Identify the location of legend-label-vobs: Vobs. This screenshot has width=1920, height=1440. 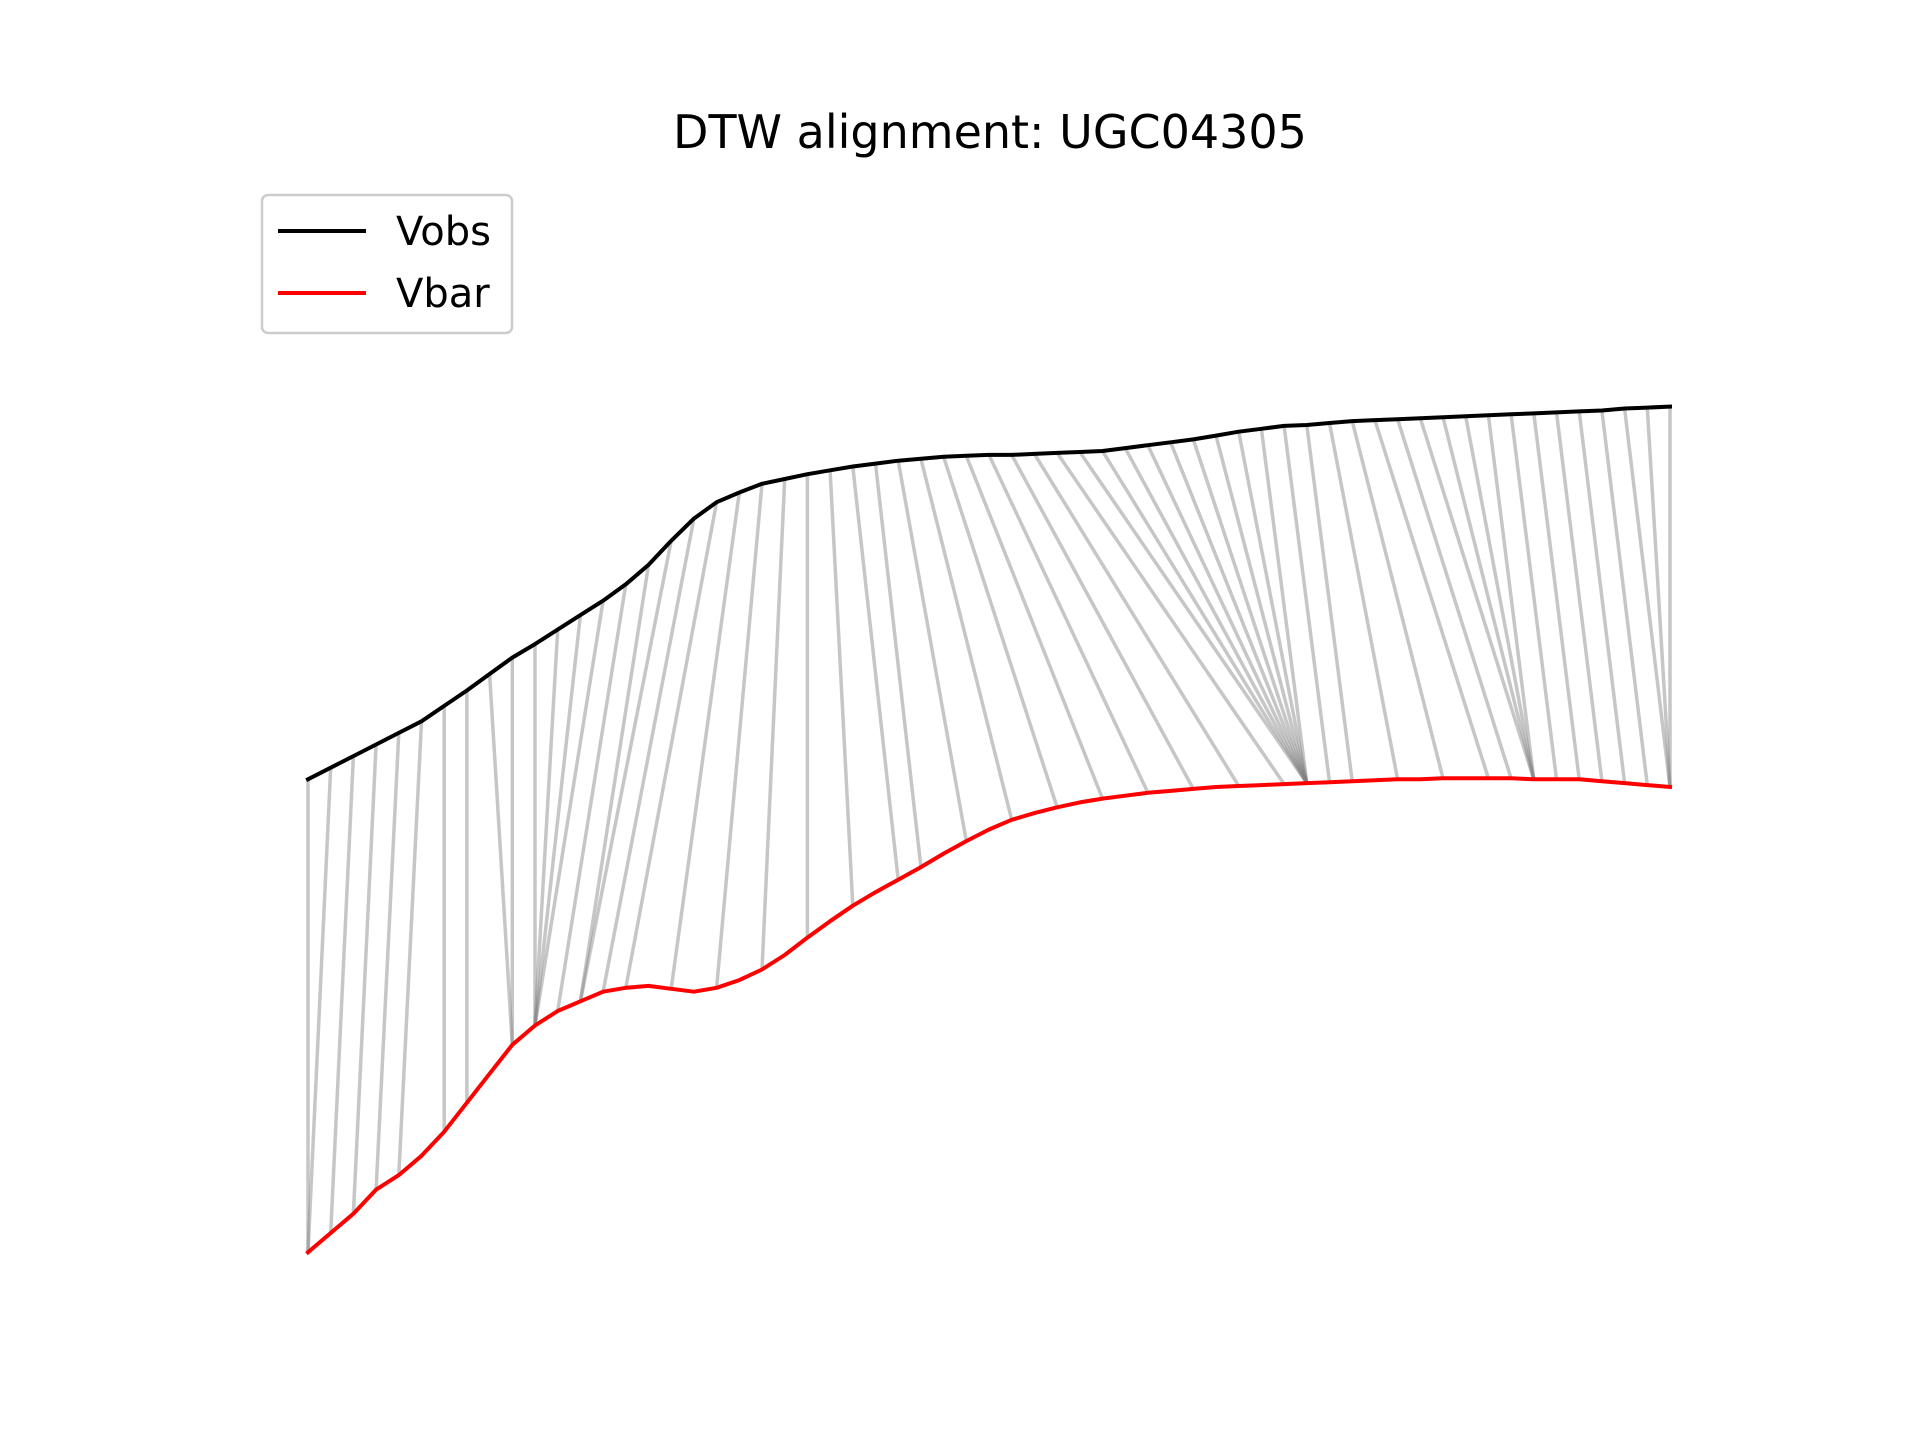
(443, 232).